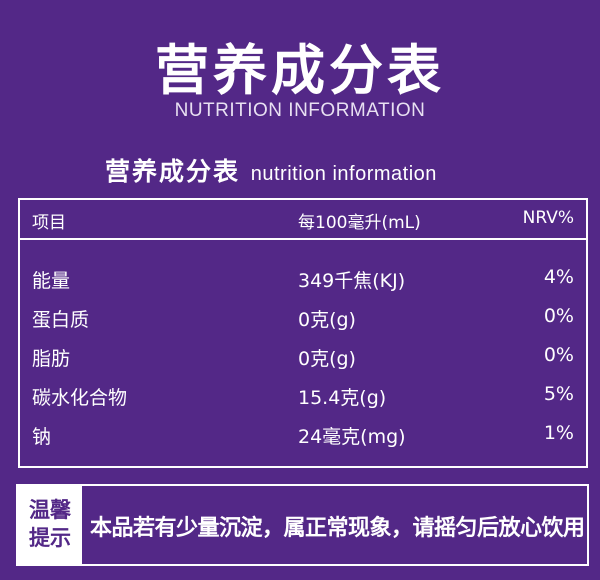  Describe the element at coordinates (359, 223) in the screenshot. I see `header-per100ml: 每100毫升(mL)` at that location.